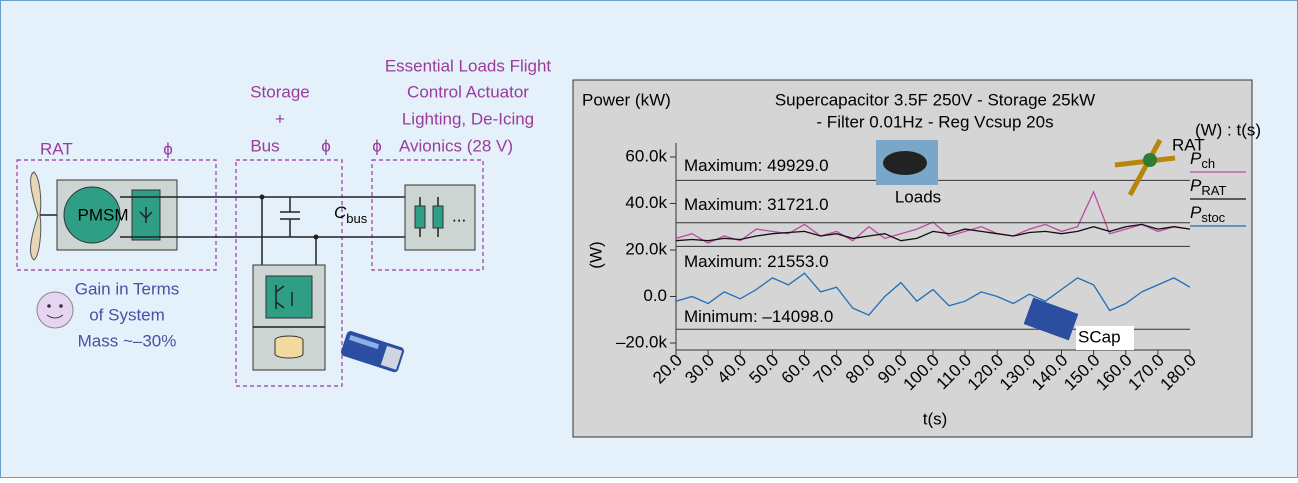 Image resolution: width=1298 pixels, height=483 pixels. Describe the element at coordinates (373, 352) in the screenshot. I see `supercap-photo` at that location.